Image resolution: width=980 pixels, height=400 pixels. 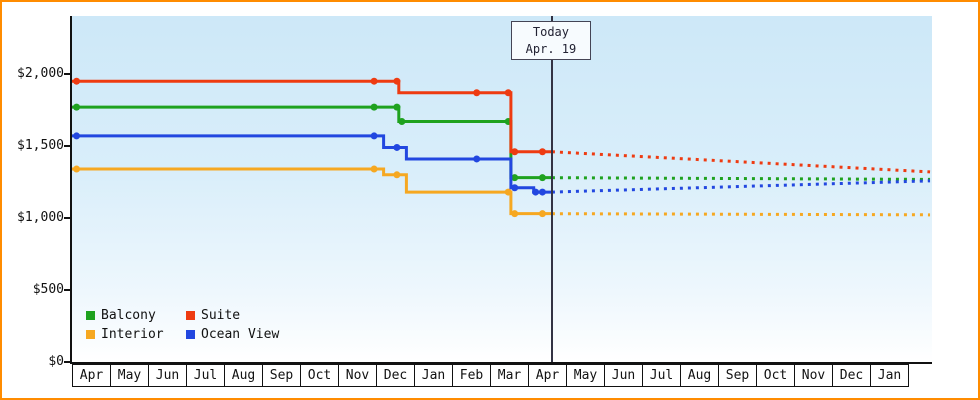 What do you see at coordinates (312, 164) in the screenshot?
I see `series-line-ocean-view` at bounding box center [312, 164].